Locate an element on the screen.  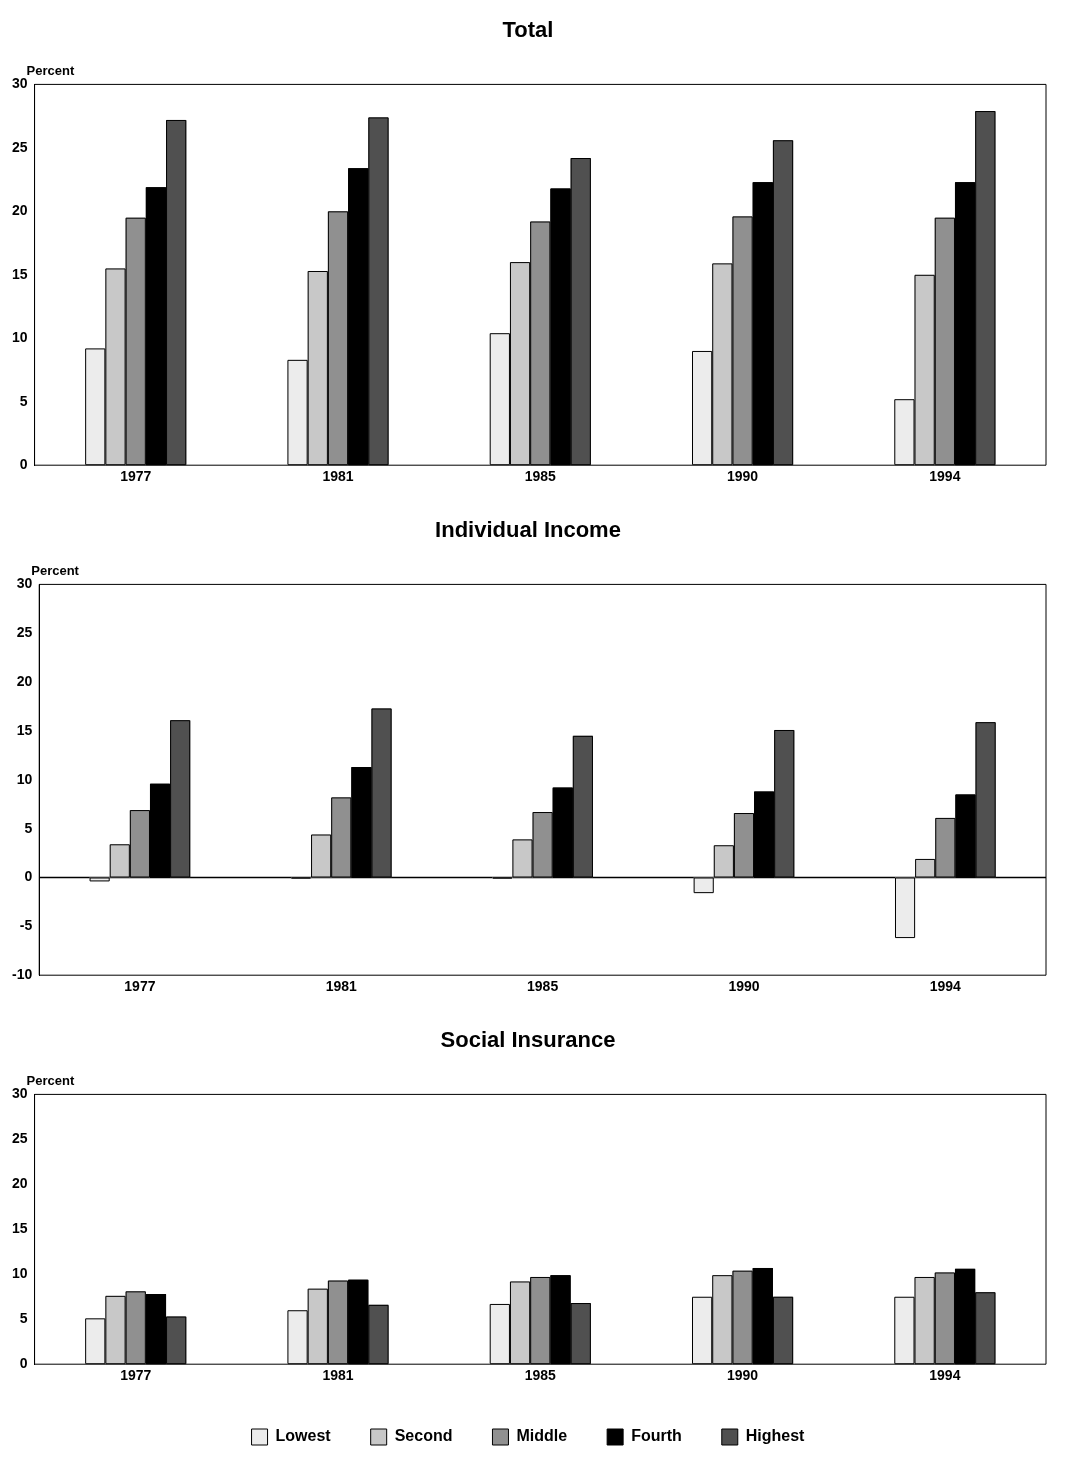
legend-label: Highest is located at coordinates (775, 1436).